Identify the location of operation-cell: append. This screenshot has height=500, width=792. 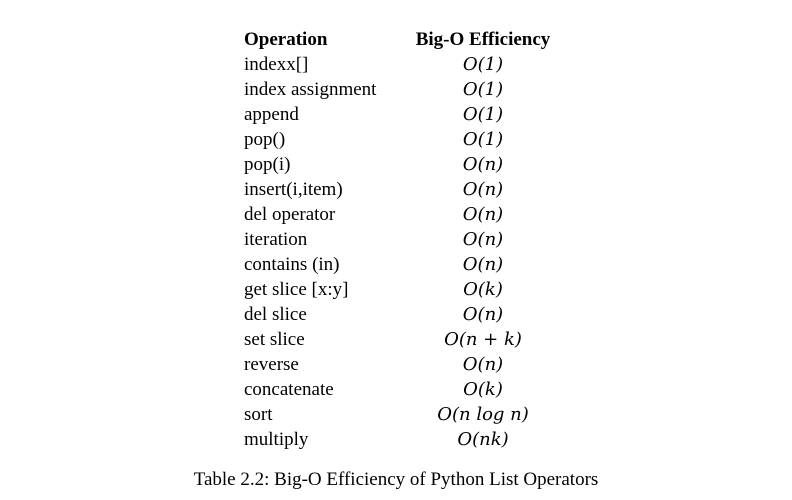
(271, 114).